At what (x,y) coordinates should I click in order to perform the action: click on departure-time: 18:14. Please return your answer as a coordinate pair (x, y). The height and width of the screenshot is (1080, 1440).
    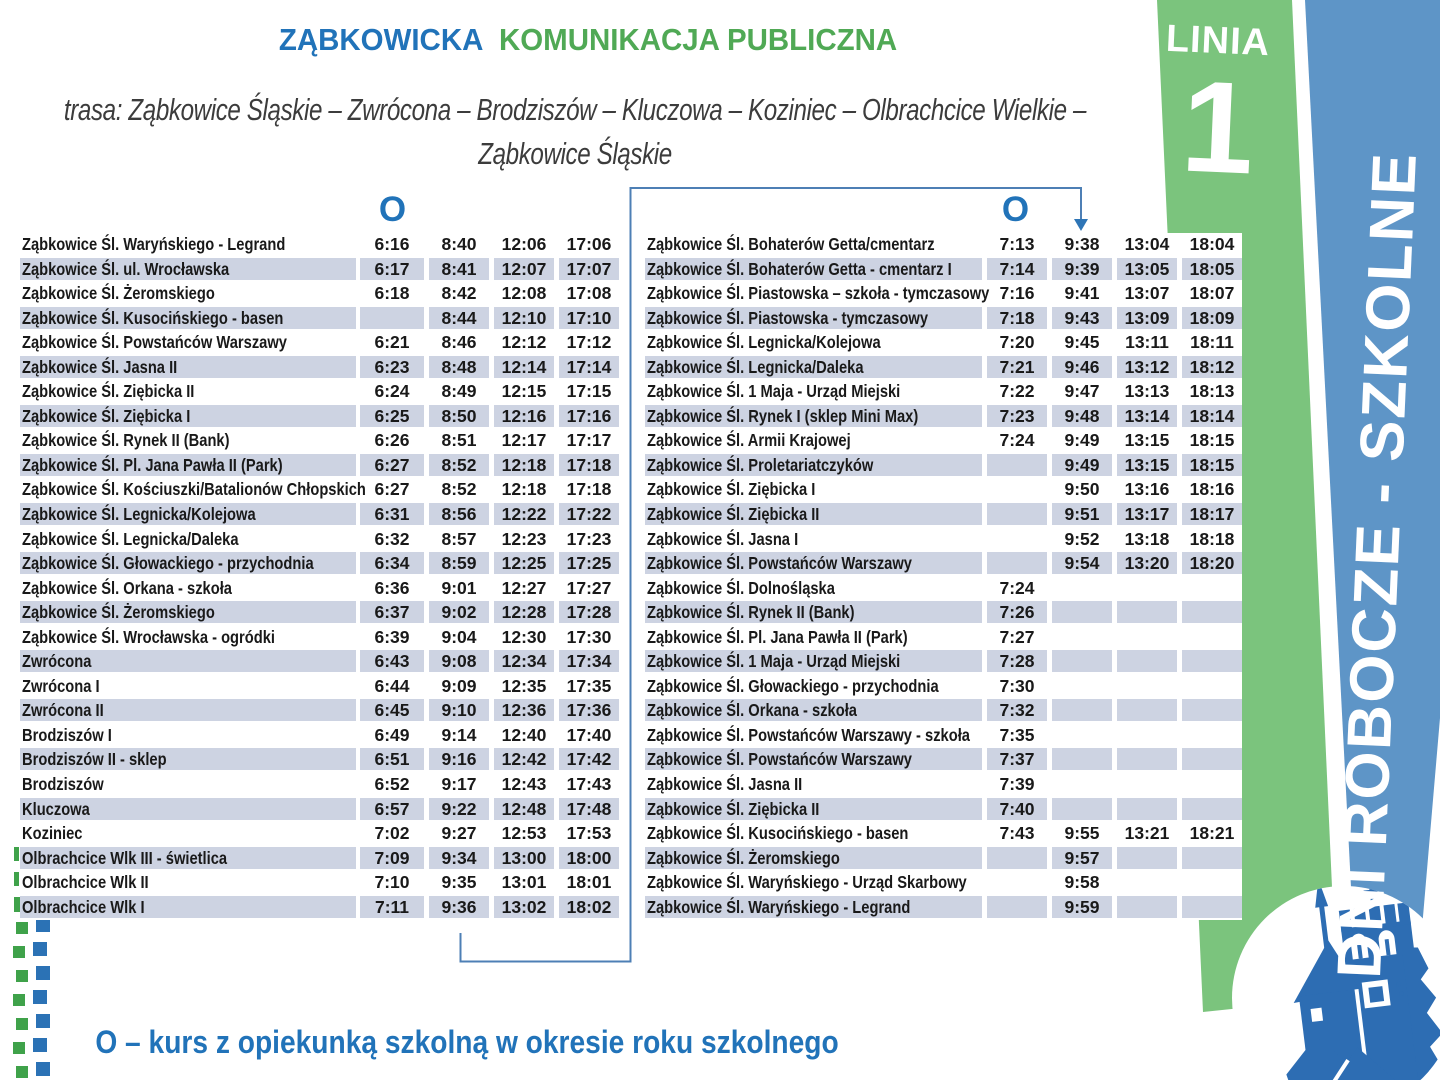
    Looking at the image, I should click on (1212, 415).